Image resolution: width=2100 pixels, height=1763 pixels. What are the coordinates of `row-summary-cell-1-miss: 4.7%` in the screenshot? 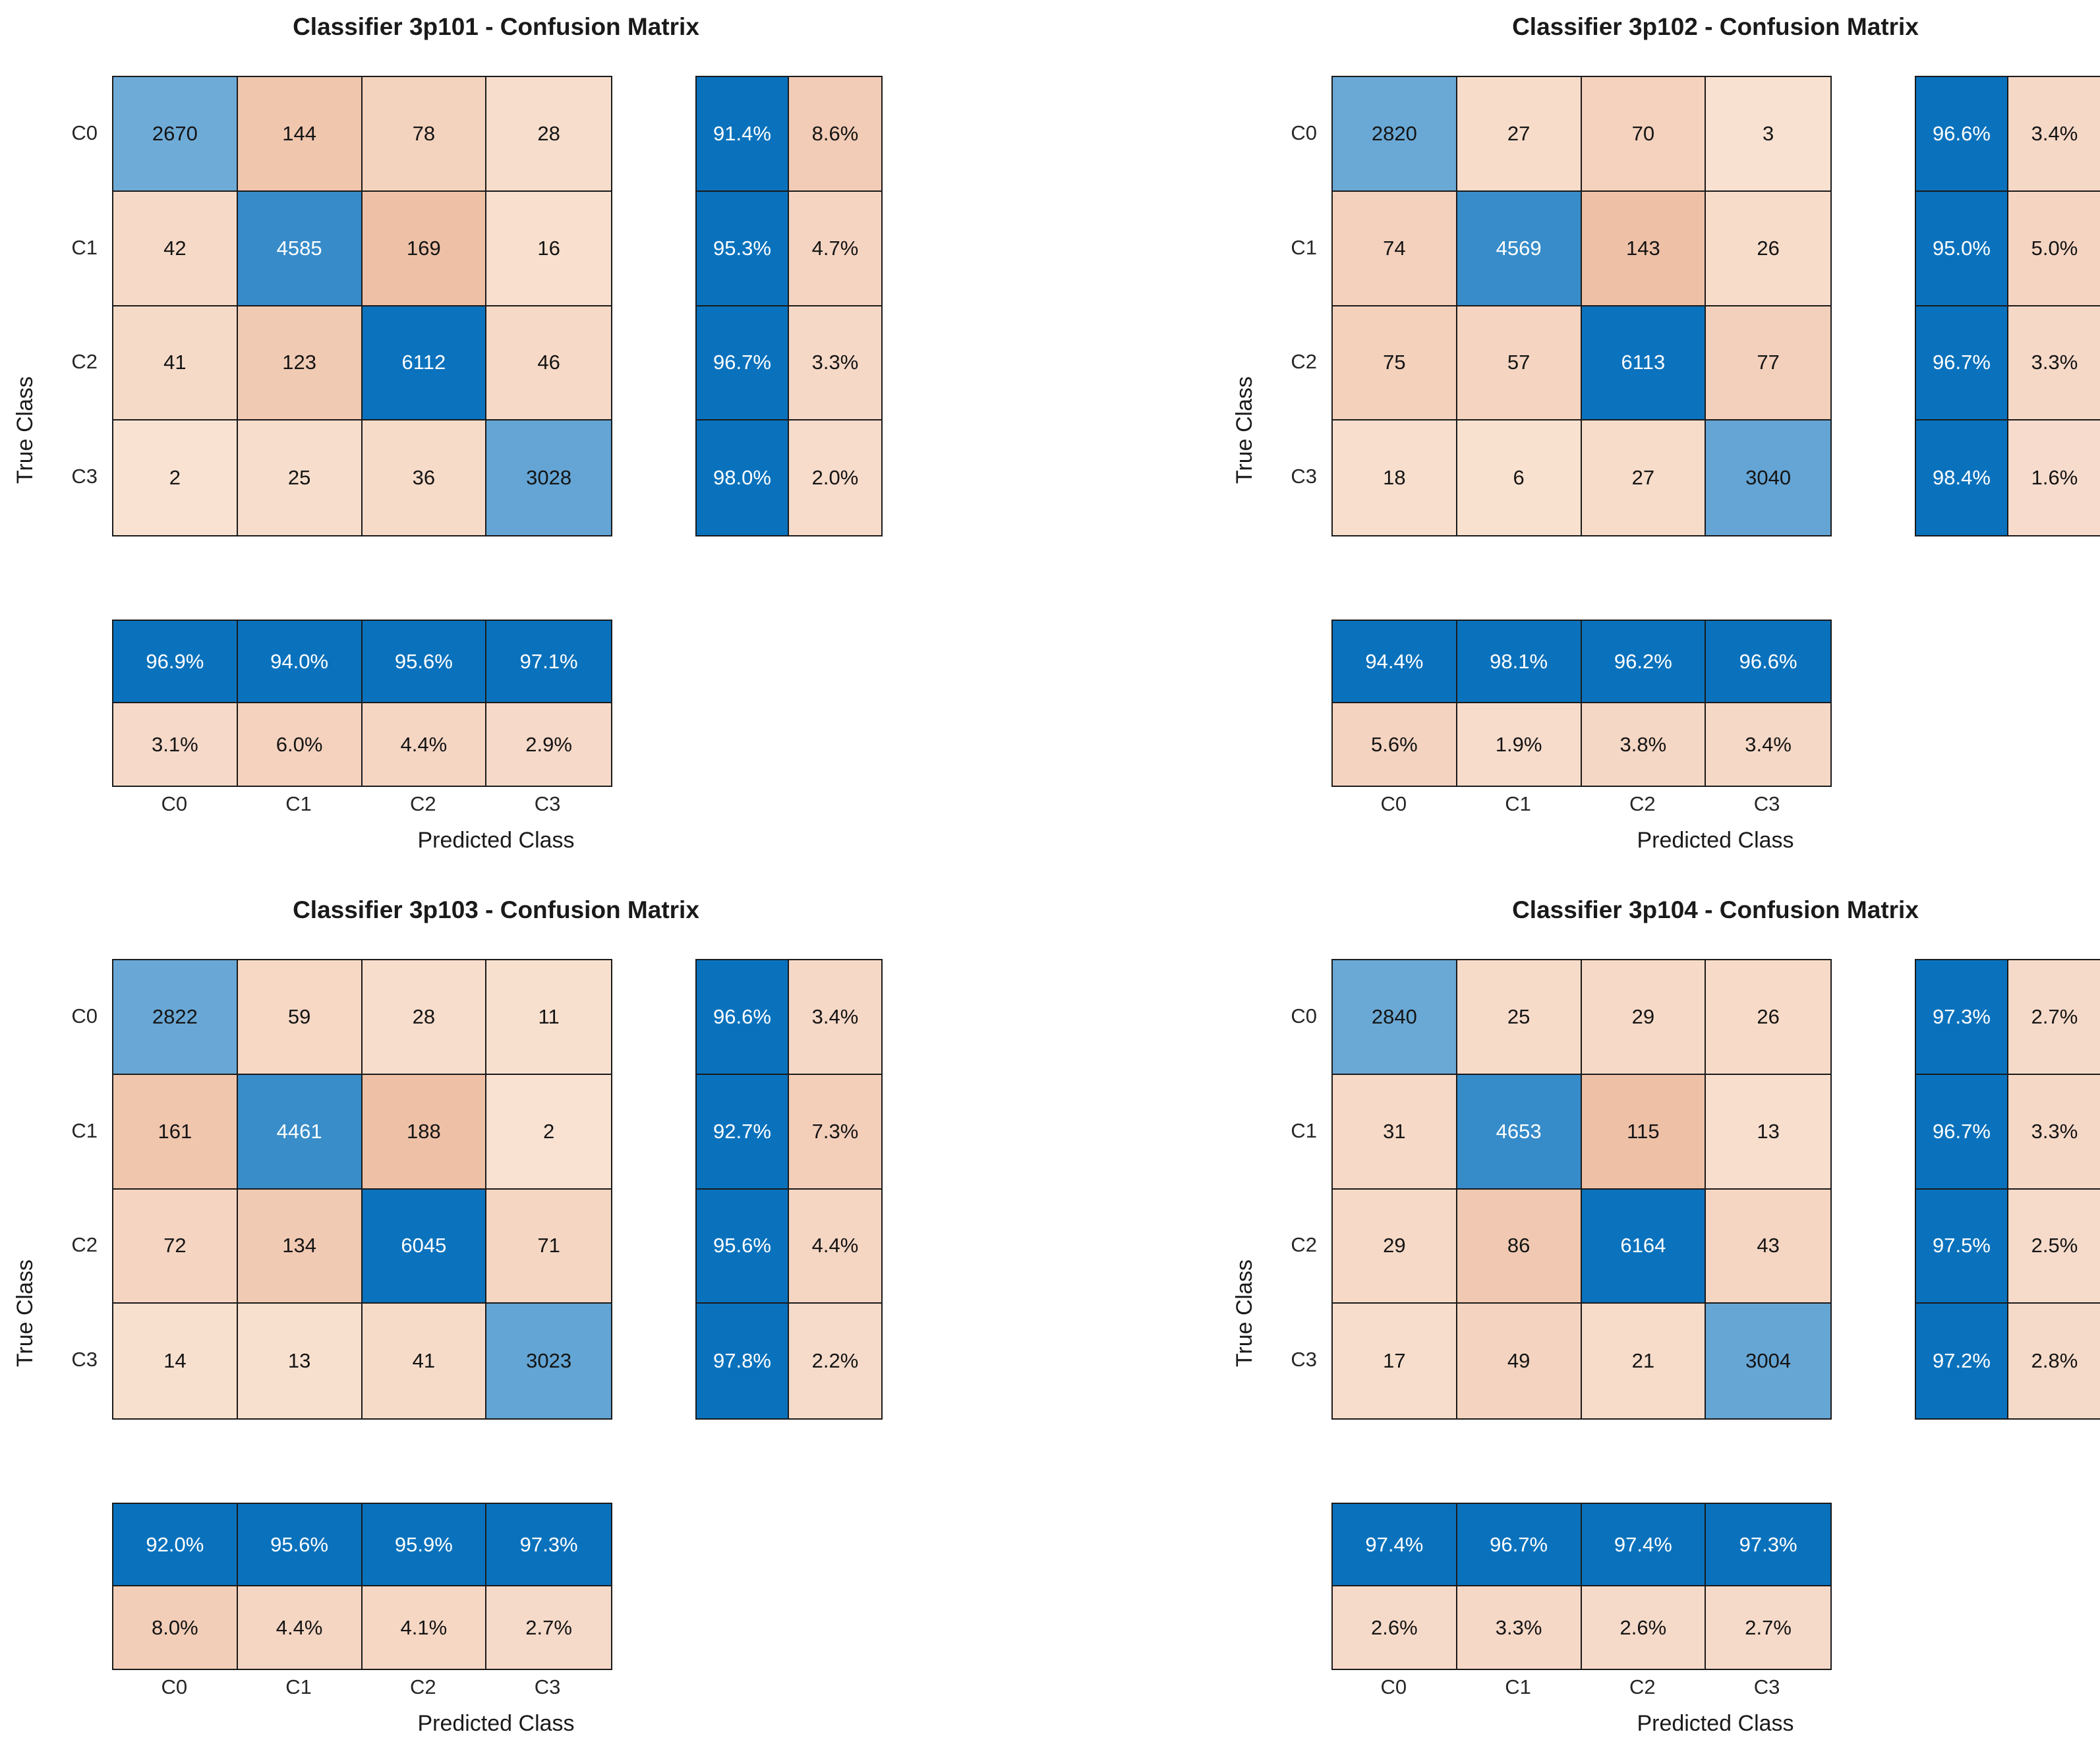 It's located at (835, 248).